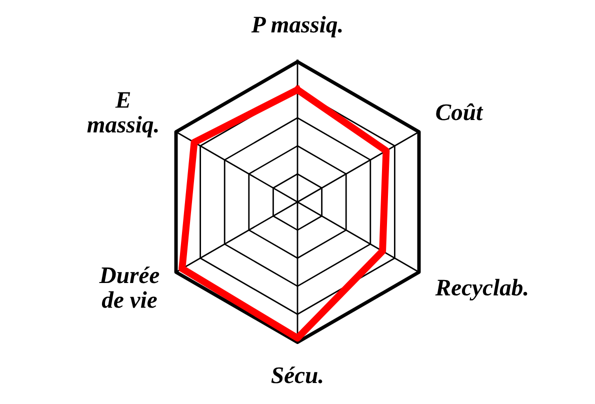  I want to click on spoke-label: Coût, so click(460, 111).